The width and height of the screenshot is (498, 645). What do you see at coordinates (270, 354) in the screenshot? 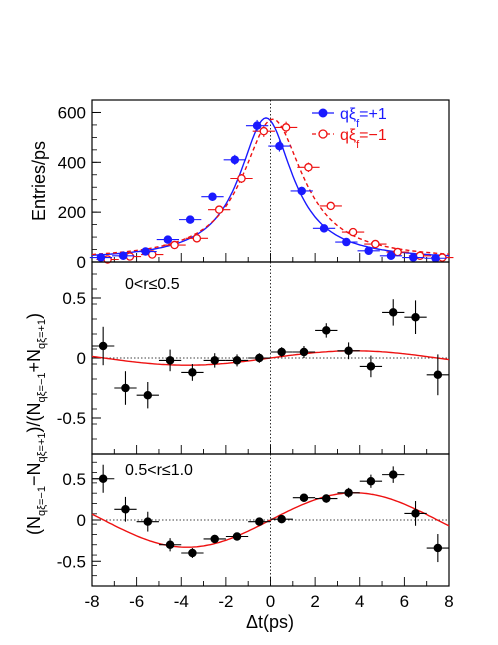
I see `middle-data-points` at bounding box center [270, 354].